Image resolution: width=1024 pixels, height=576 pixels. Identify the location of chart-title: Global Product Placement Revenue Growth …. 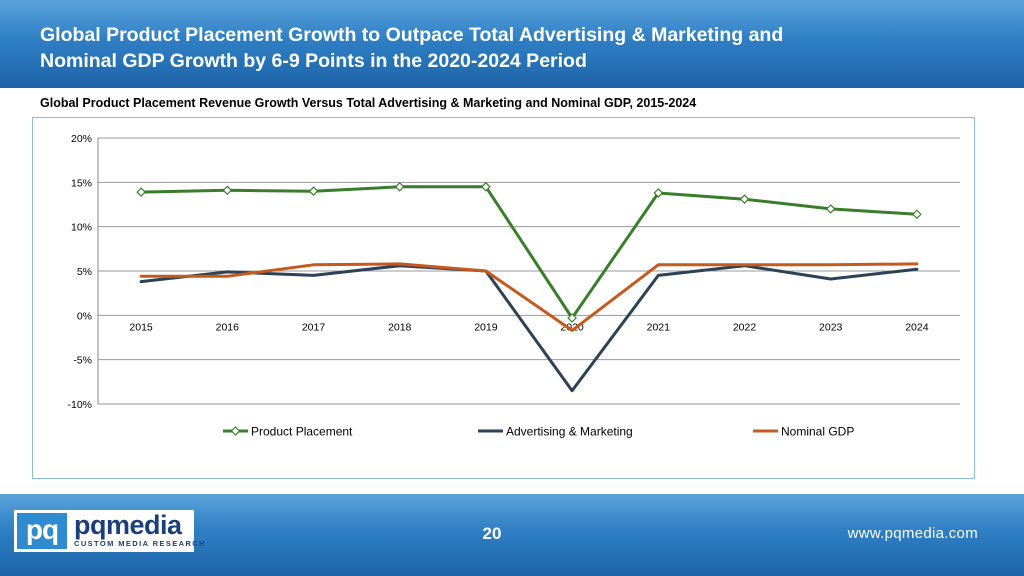
(368, 103).